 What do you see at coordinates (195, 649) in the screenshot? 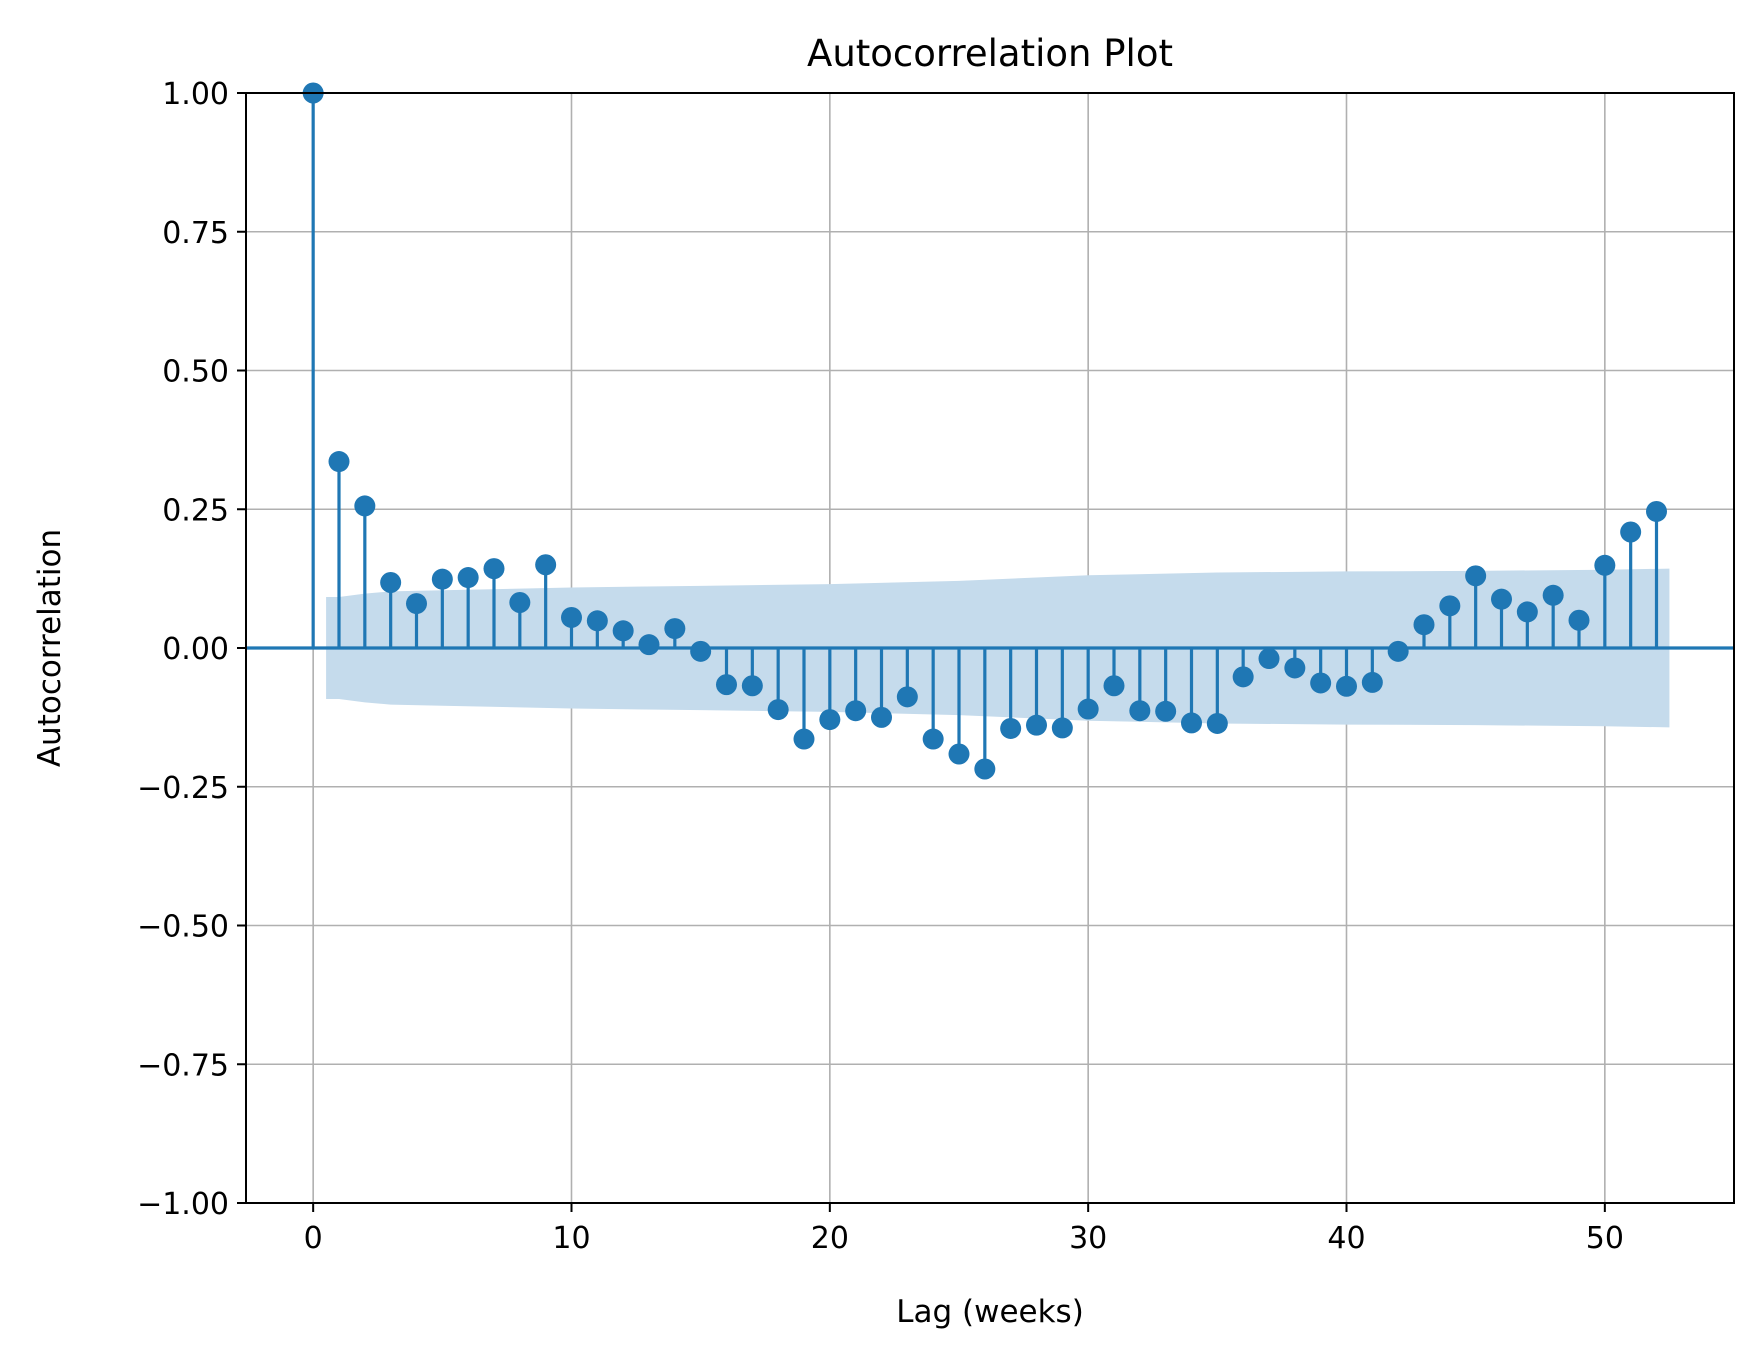
I see `y-tick-label: 0.00` at bounding box center [195, 649].